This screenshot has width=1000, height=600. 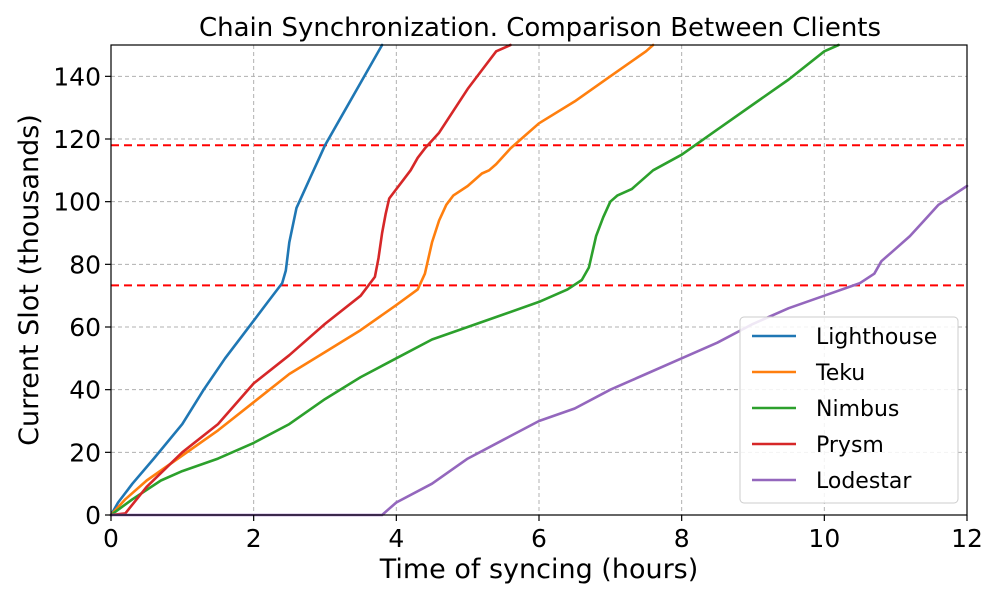 I want to click on x-tick-label: 10, so click(x=824, y=538).